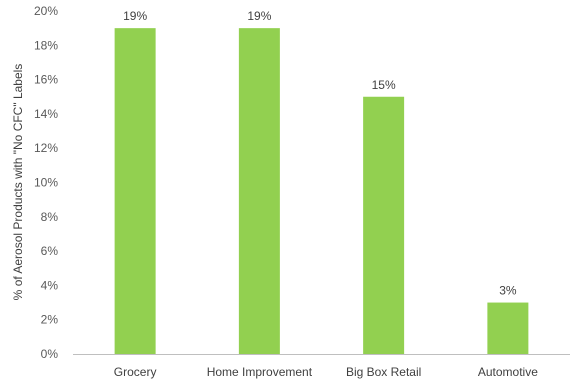 The width and height of the screenshot is (573, 381). I want to click on y-tick-label: 16%, so click(46, 80).